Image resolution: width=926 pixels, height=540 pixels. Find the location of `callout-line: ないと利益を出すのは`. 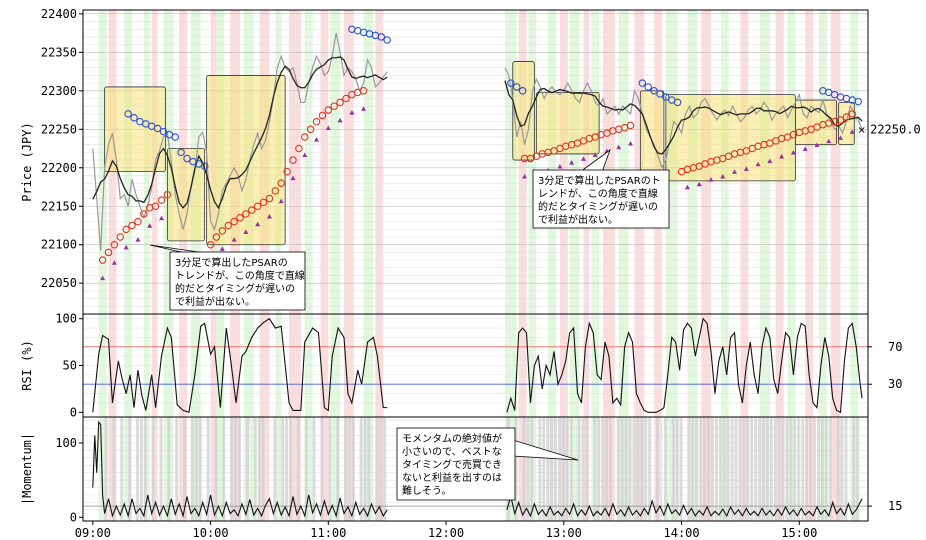

callout-line: ないと利益を出すのは is located at coordinates (452, 477).